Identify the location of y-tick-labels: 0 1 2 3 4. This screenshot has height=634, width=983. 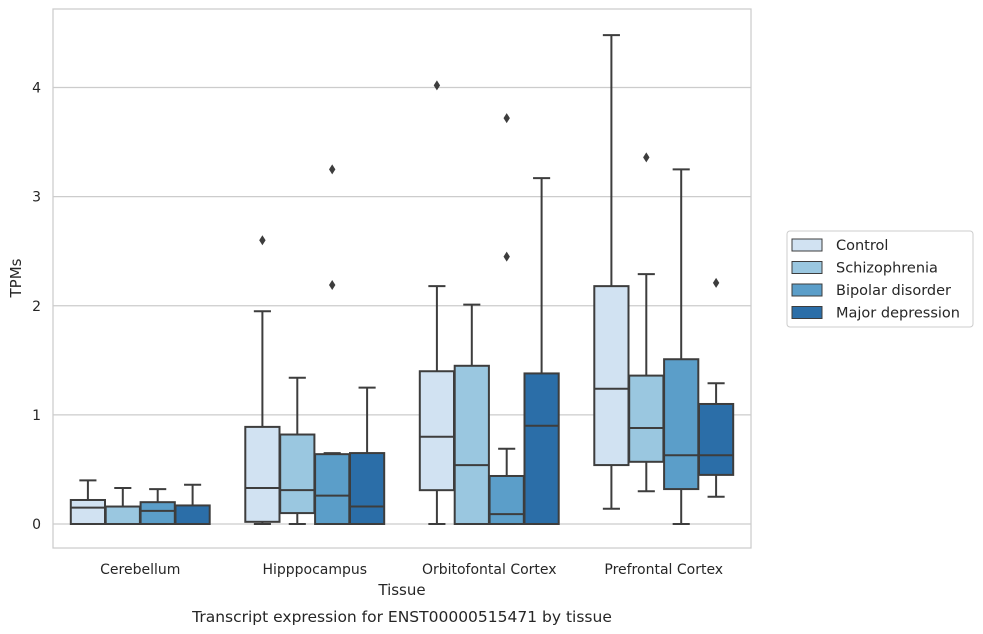
(36, 307).